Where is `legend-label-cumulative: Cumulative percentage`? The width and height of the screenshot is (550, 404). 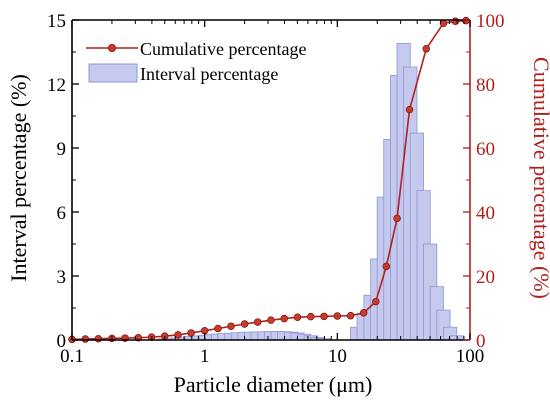
legend-label-cumulative: Cumulative percentage is located at coordinates (223, 49).